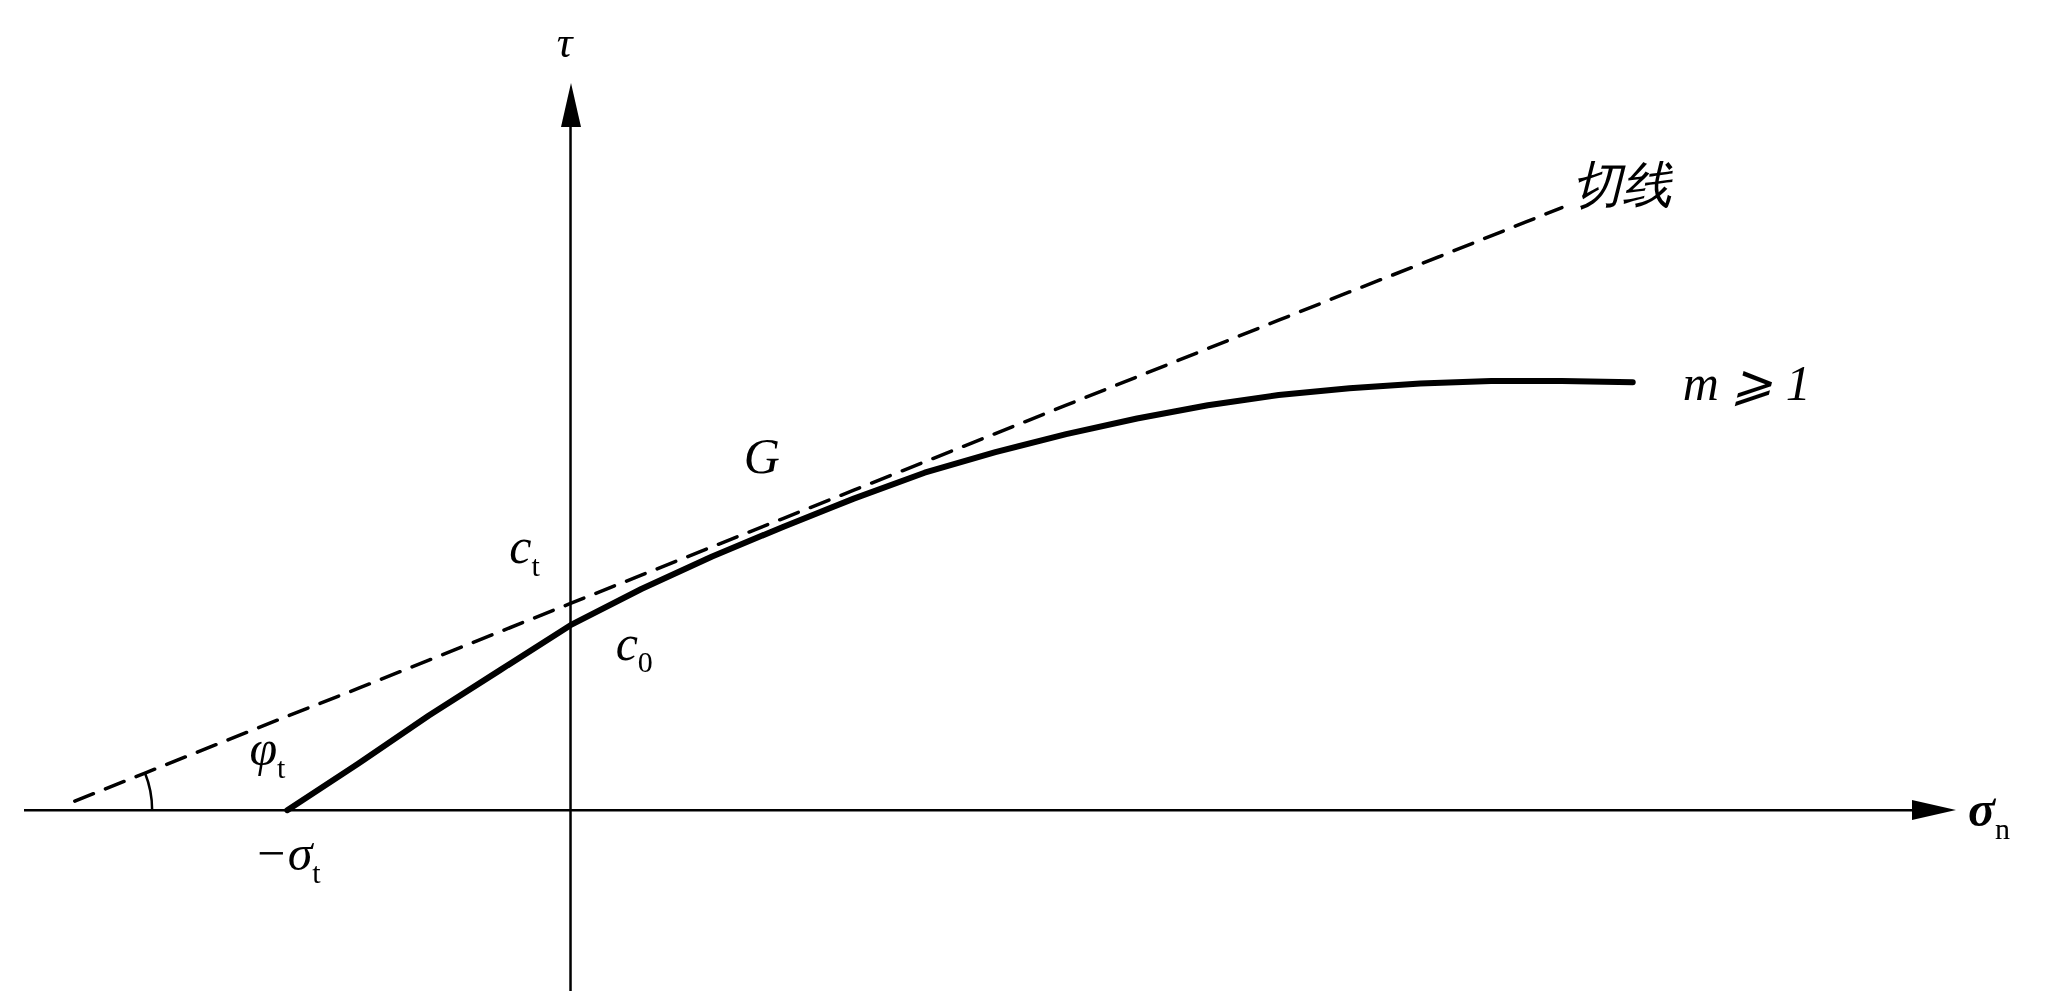 The width and height of the screenshot is (2047, 1005). I want to click on series-label: 切线, so click(1622, 184).